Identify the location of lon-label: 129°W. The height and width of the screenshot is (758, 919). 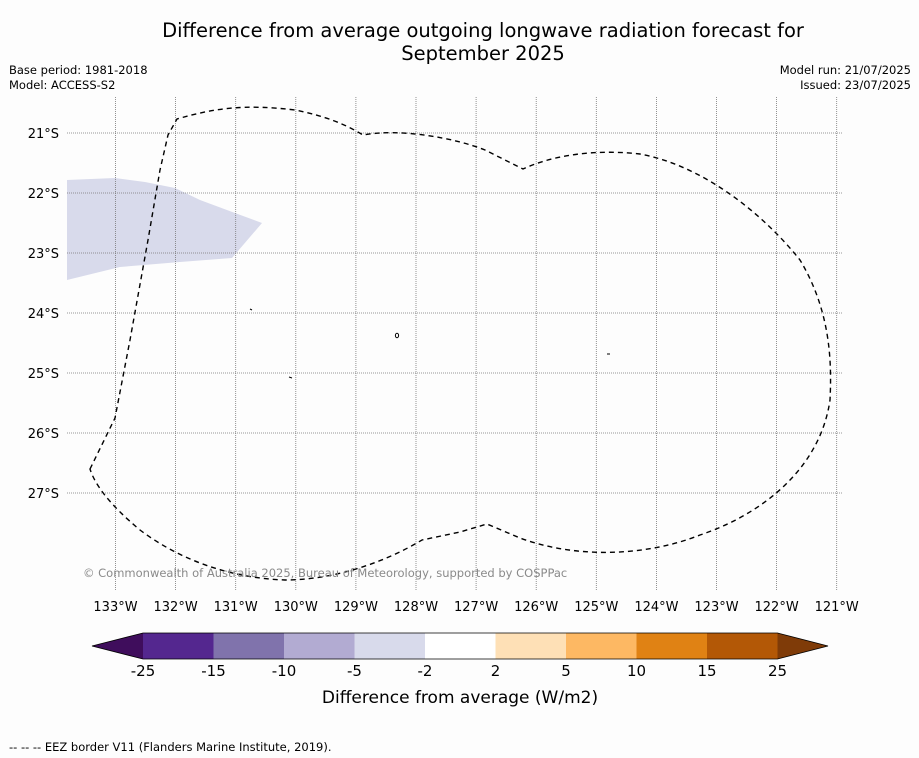
(356, 607).